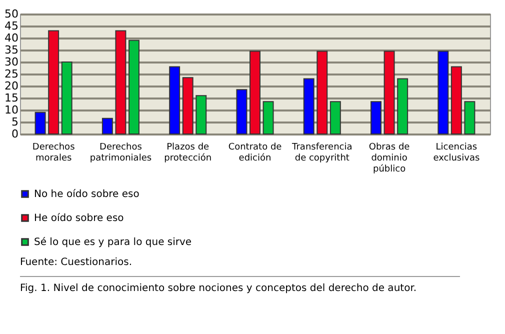  I want to click on x-tick-label: Plazos de protección, so click(188, 153).